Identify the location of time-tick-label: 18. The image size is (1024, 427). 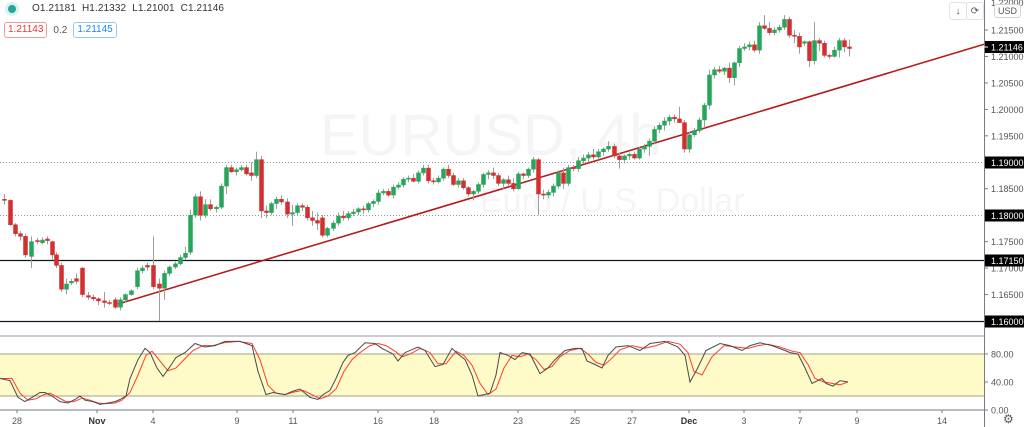
(434, 421).